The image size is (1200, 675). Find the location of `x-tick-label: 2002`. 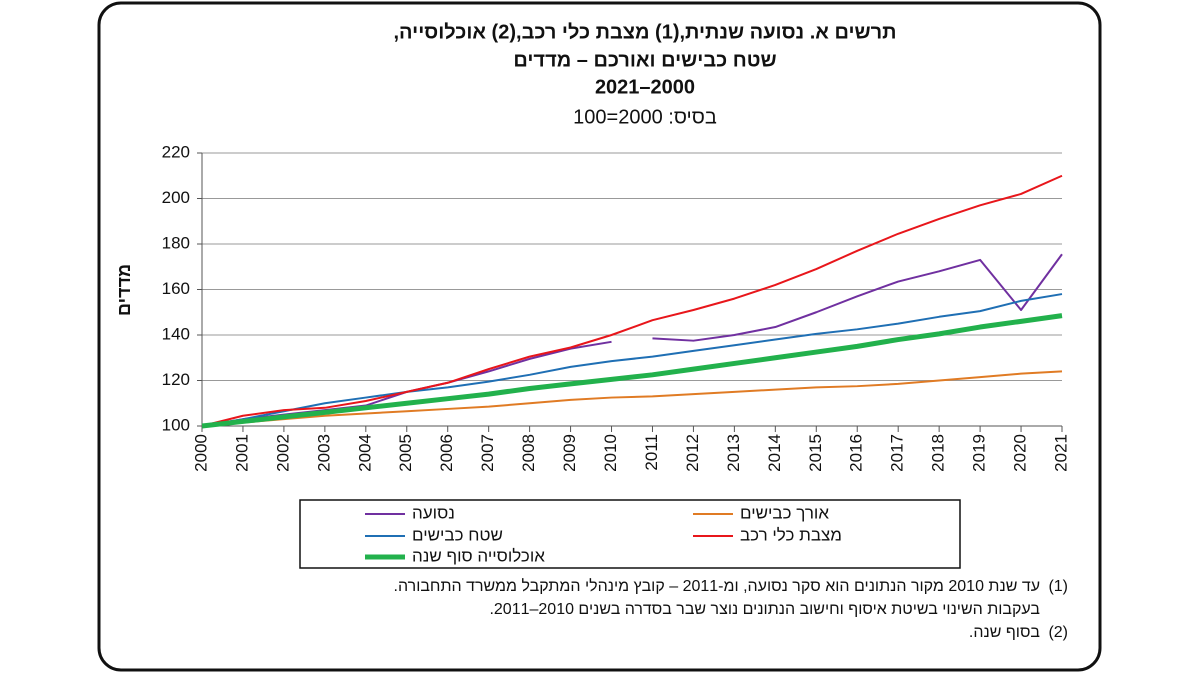

x-tick-label: 2002 is located at coordinates (282, 453).